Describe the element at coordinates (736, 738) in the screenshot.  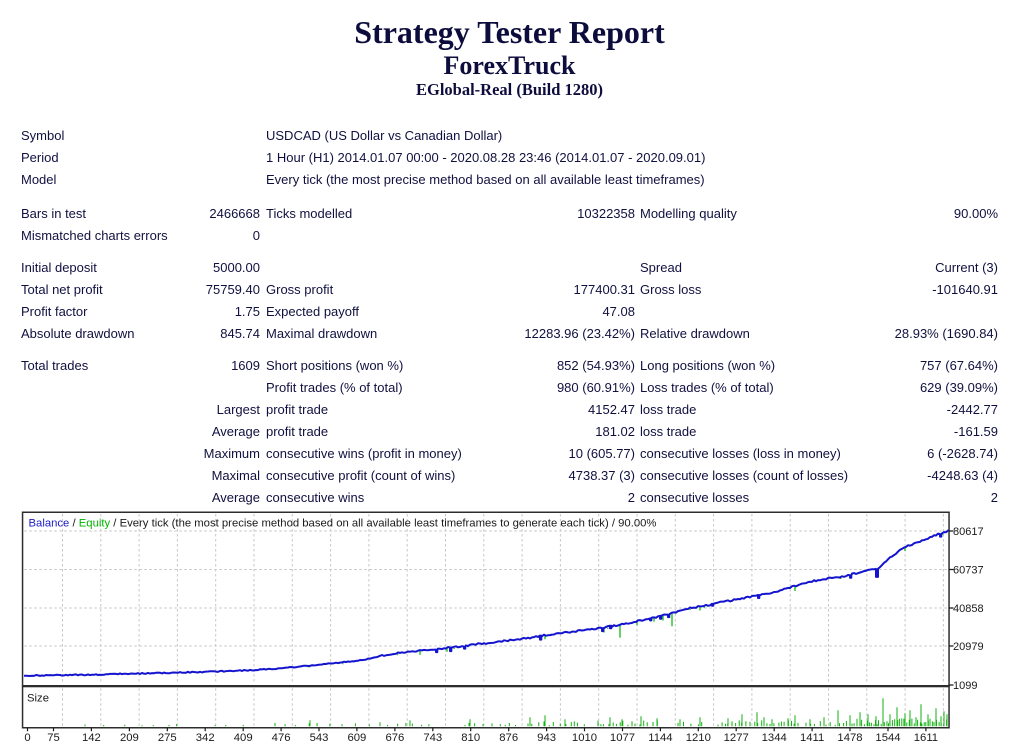
I see `svg-text: 1277` at that location.